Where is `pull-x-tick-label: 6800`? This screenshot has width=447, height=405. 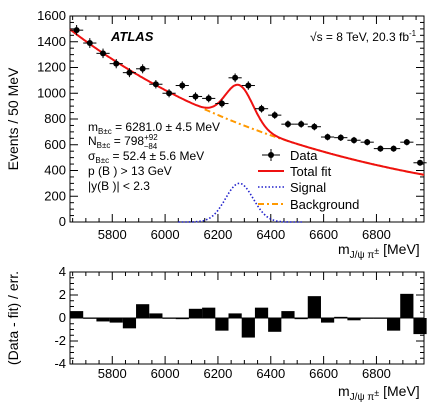 pull-x-tick-label: 6800 is located at coordinates (376, 373).